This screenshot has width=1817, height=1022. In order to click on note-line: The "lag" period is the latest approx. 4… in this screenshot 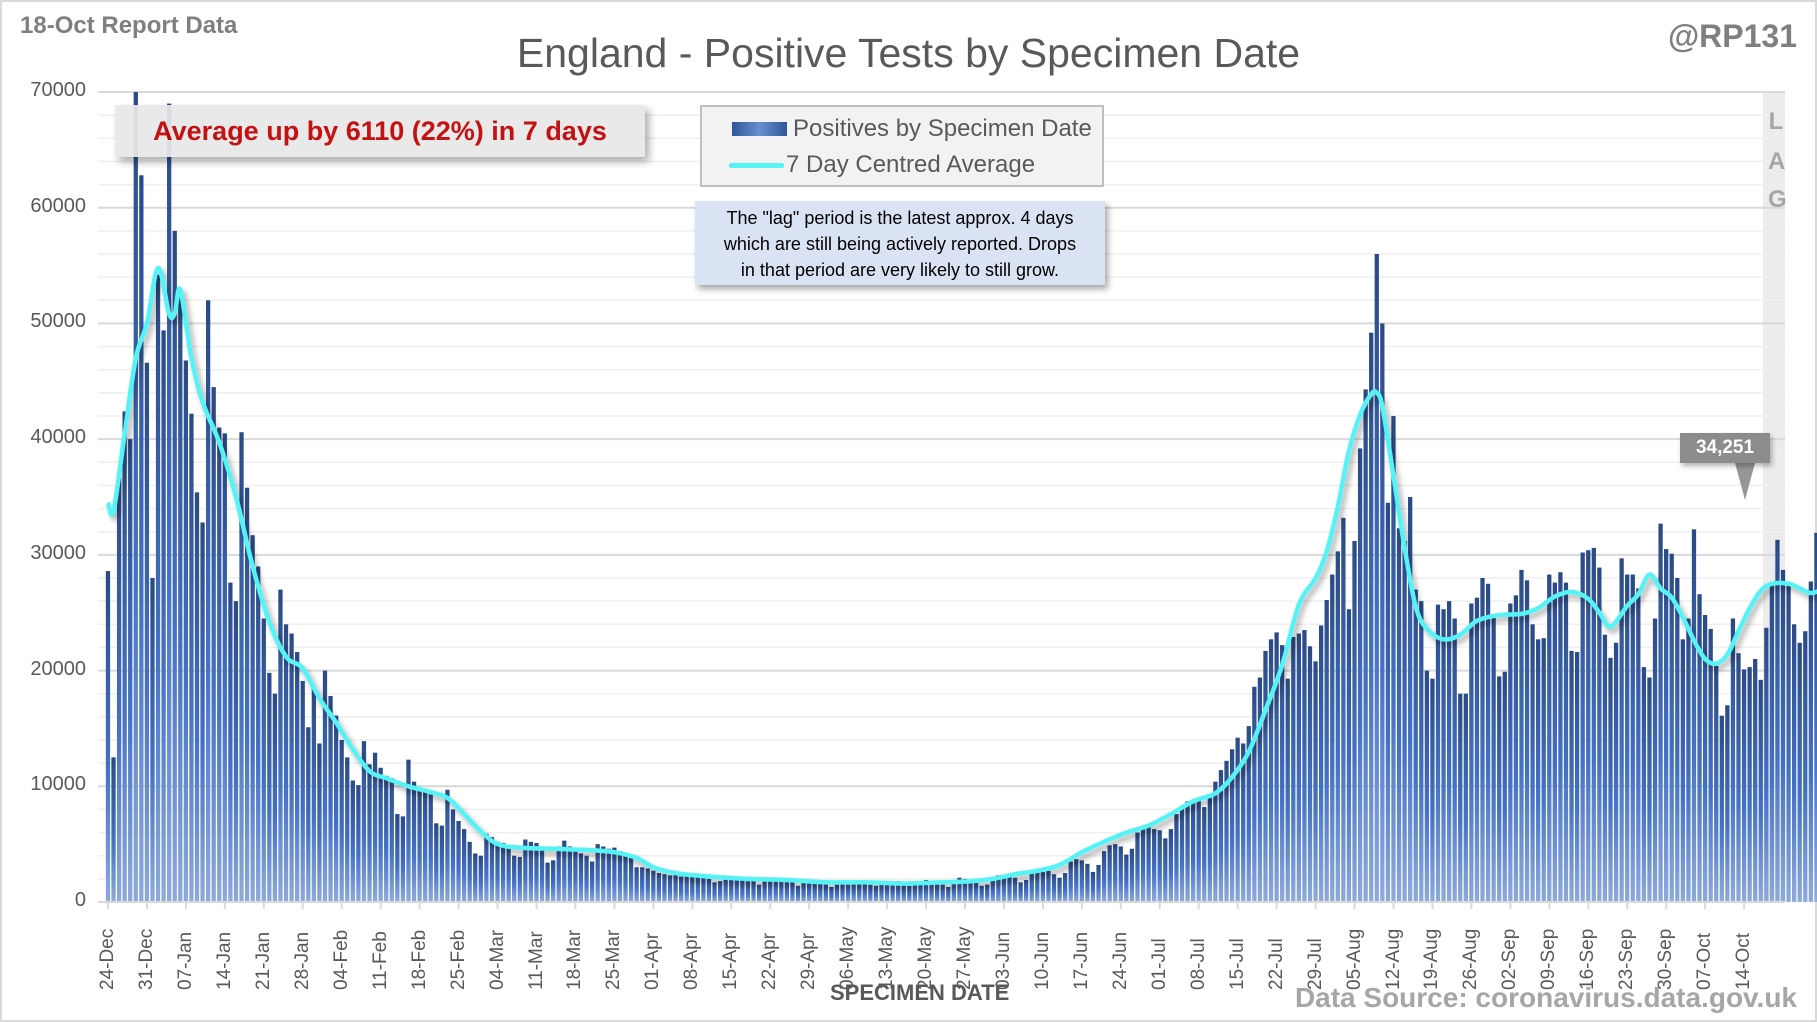, I will do `click(900, 218)`.